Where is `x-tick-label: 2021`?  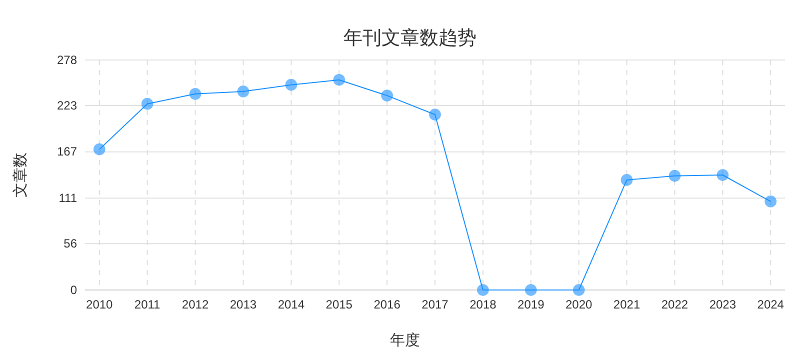
x-tick-label: 2021 is located at coordinates (626, 305).